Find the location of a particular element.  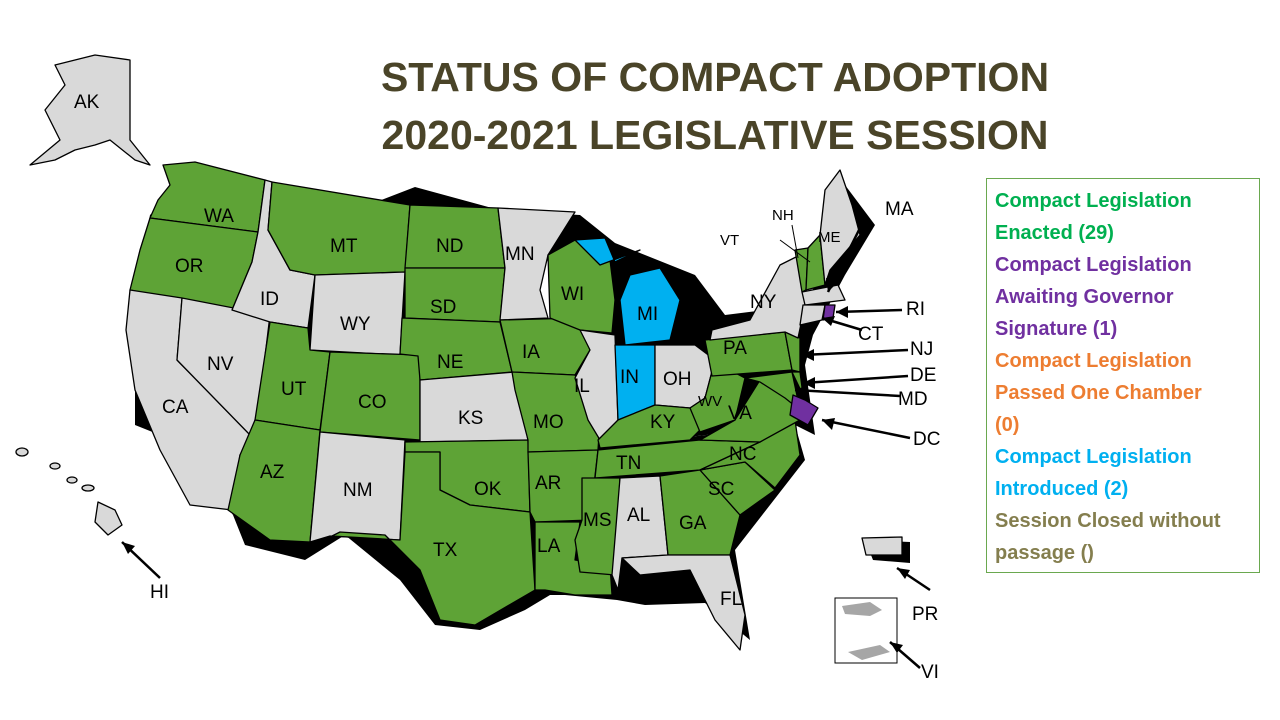

state-FL is located at coordinates (683, 602).